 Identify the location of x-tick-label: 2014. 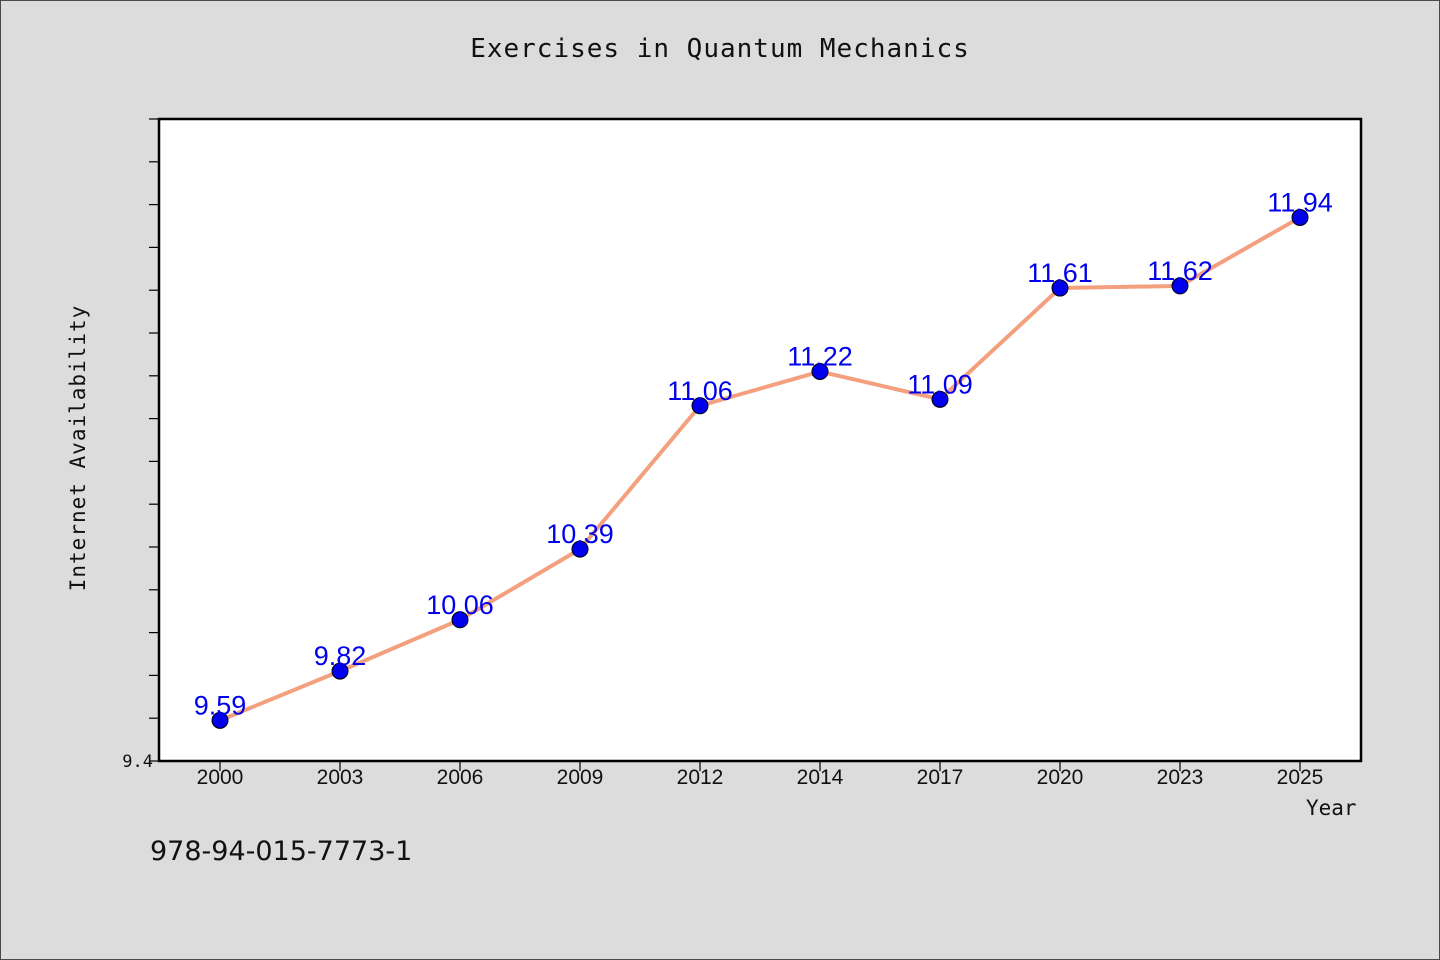
(820, 777).